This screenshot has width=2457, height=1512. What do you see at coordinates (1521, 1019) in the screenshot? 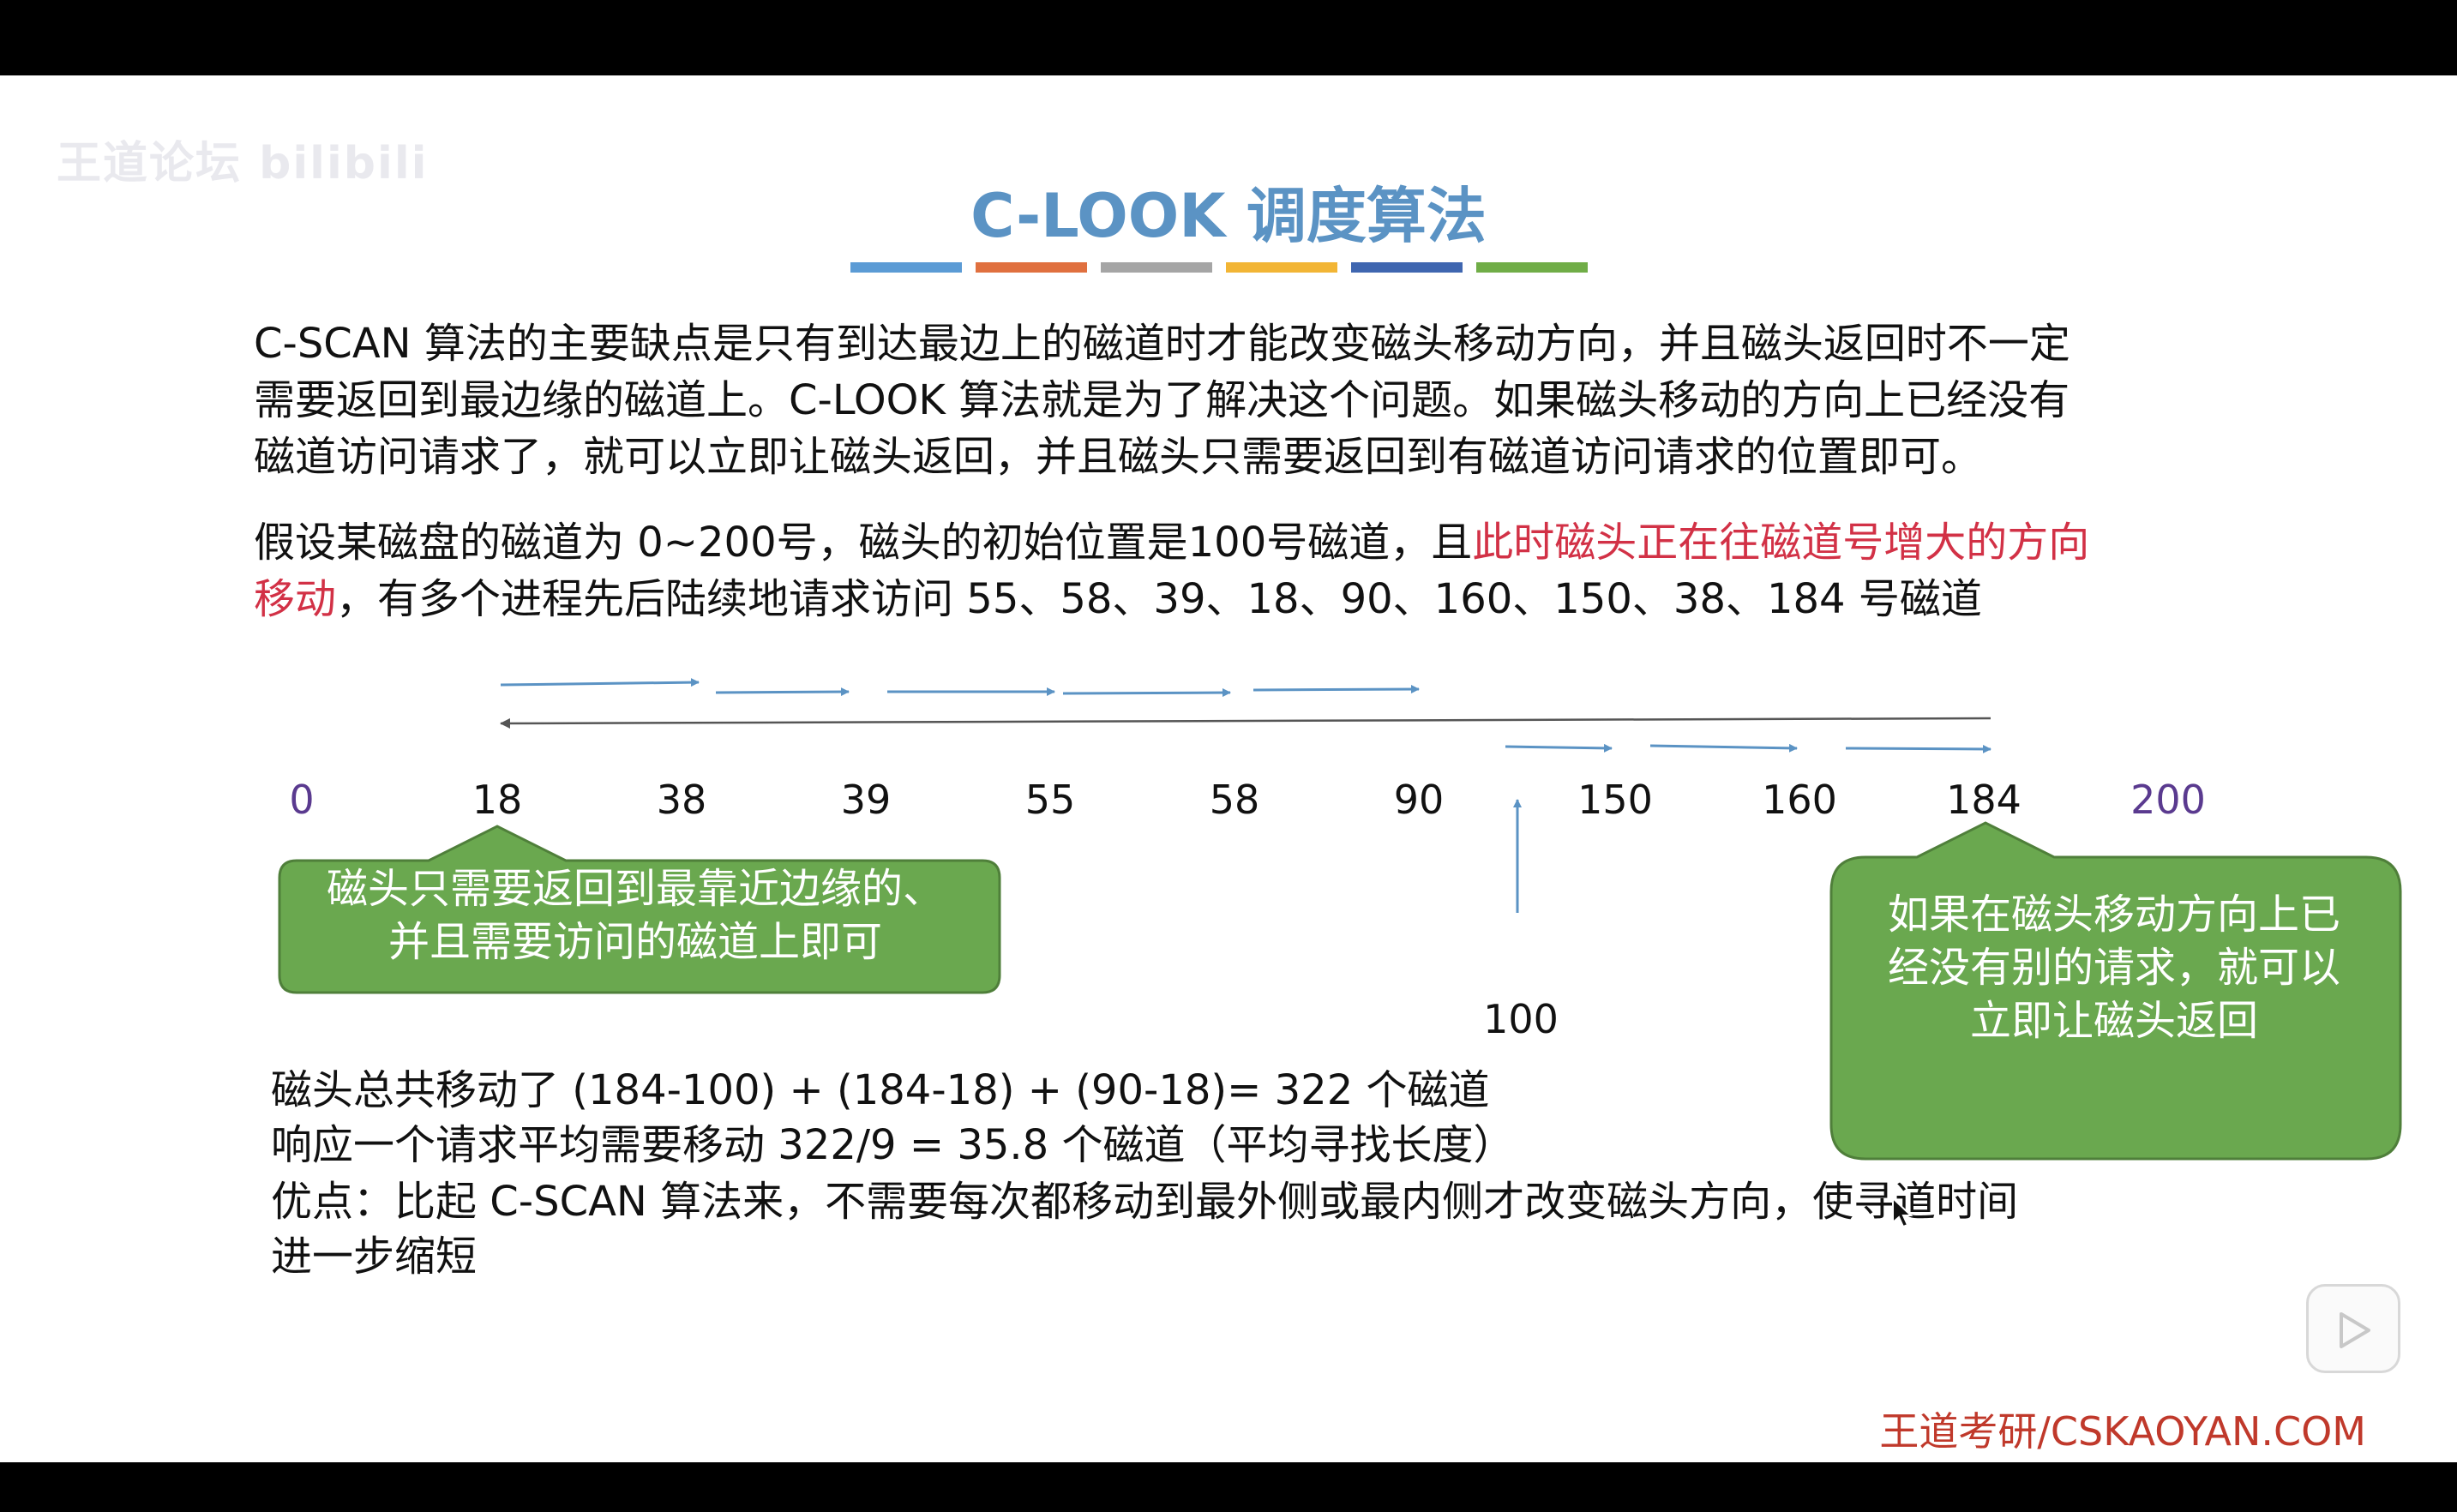
I see `start-track-label: 100` at bounding box center [1521, 1019].